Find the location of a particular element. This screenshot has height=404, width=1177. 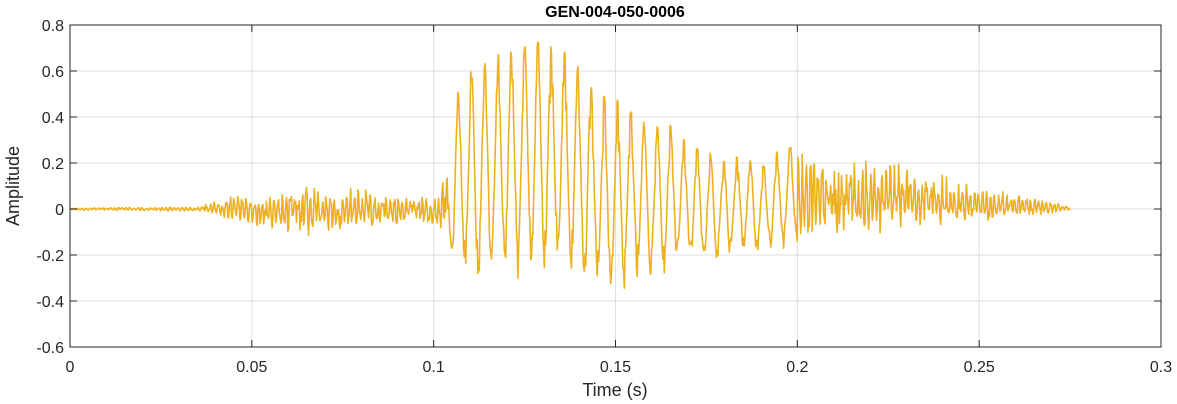

y-tick-label: 0.4 is located at coordinates (53, 118).